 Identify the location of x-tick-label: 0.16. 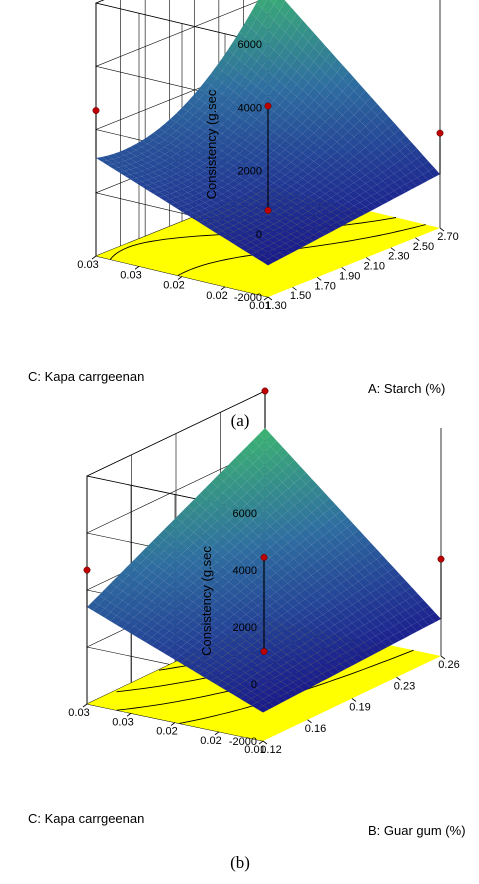
(315, 729).